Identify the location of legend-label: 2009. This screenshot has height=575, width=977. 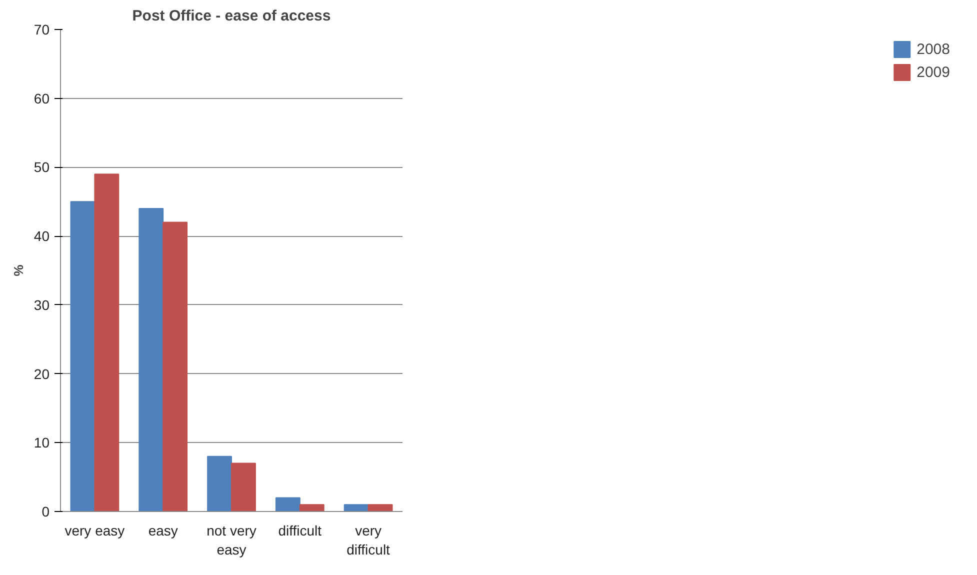
(933, 72).